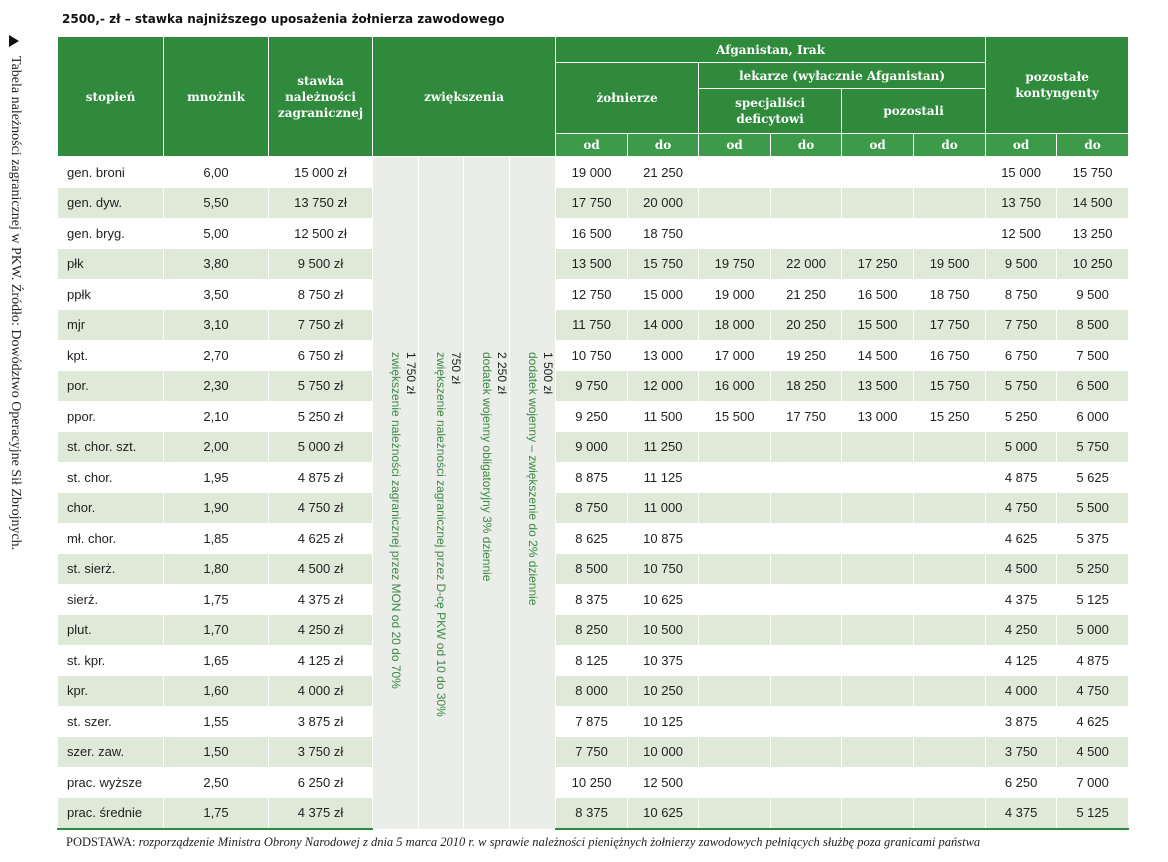 The width and height of the screenshot is (1168, 862). I want to click on amount-cell: 14 500, so click(1093, 202).